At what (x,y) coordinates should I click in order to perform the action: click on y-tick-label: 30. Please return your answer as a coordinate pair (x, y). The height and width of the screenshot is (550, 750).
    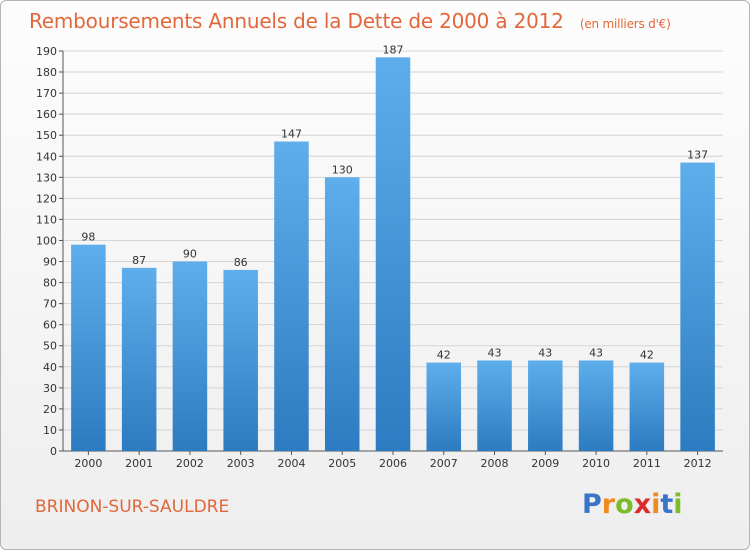
    Looking at the image, I should click on (50, 388).